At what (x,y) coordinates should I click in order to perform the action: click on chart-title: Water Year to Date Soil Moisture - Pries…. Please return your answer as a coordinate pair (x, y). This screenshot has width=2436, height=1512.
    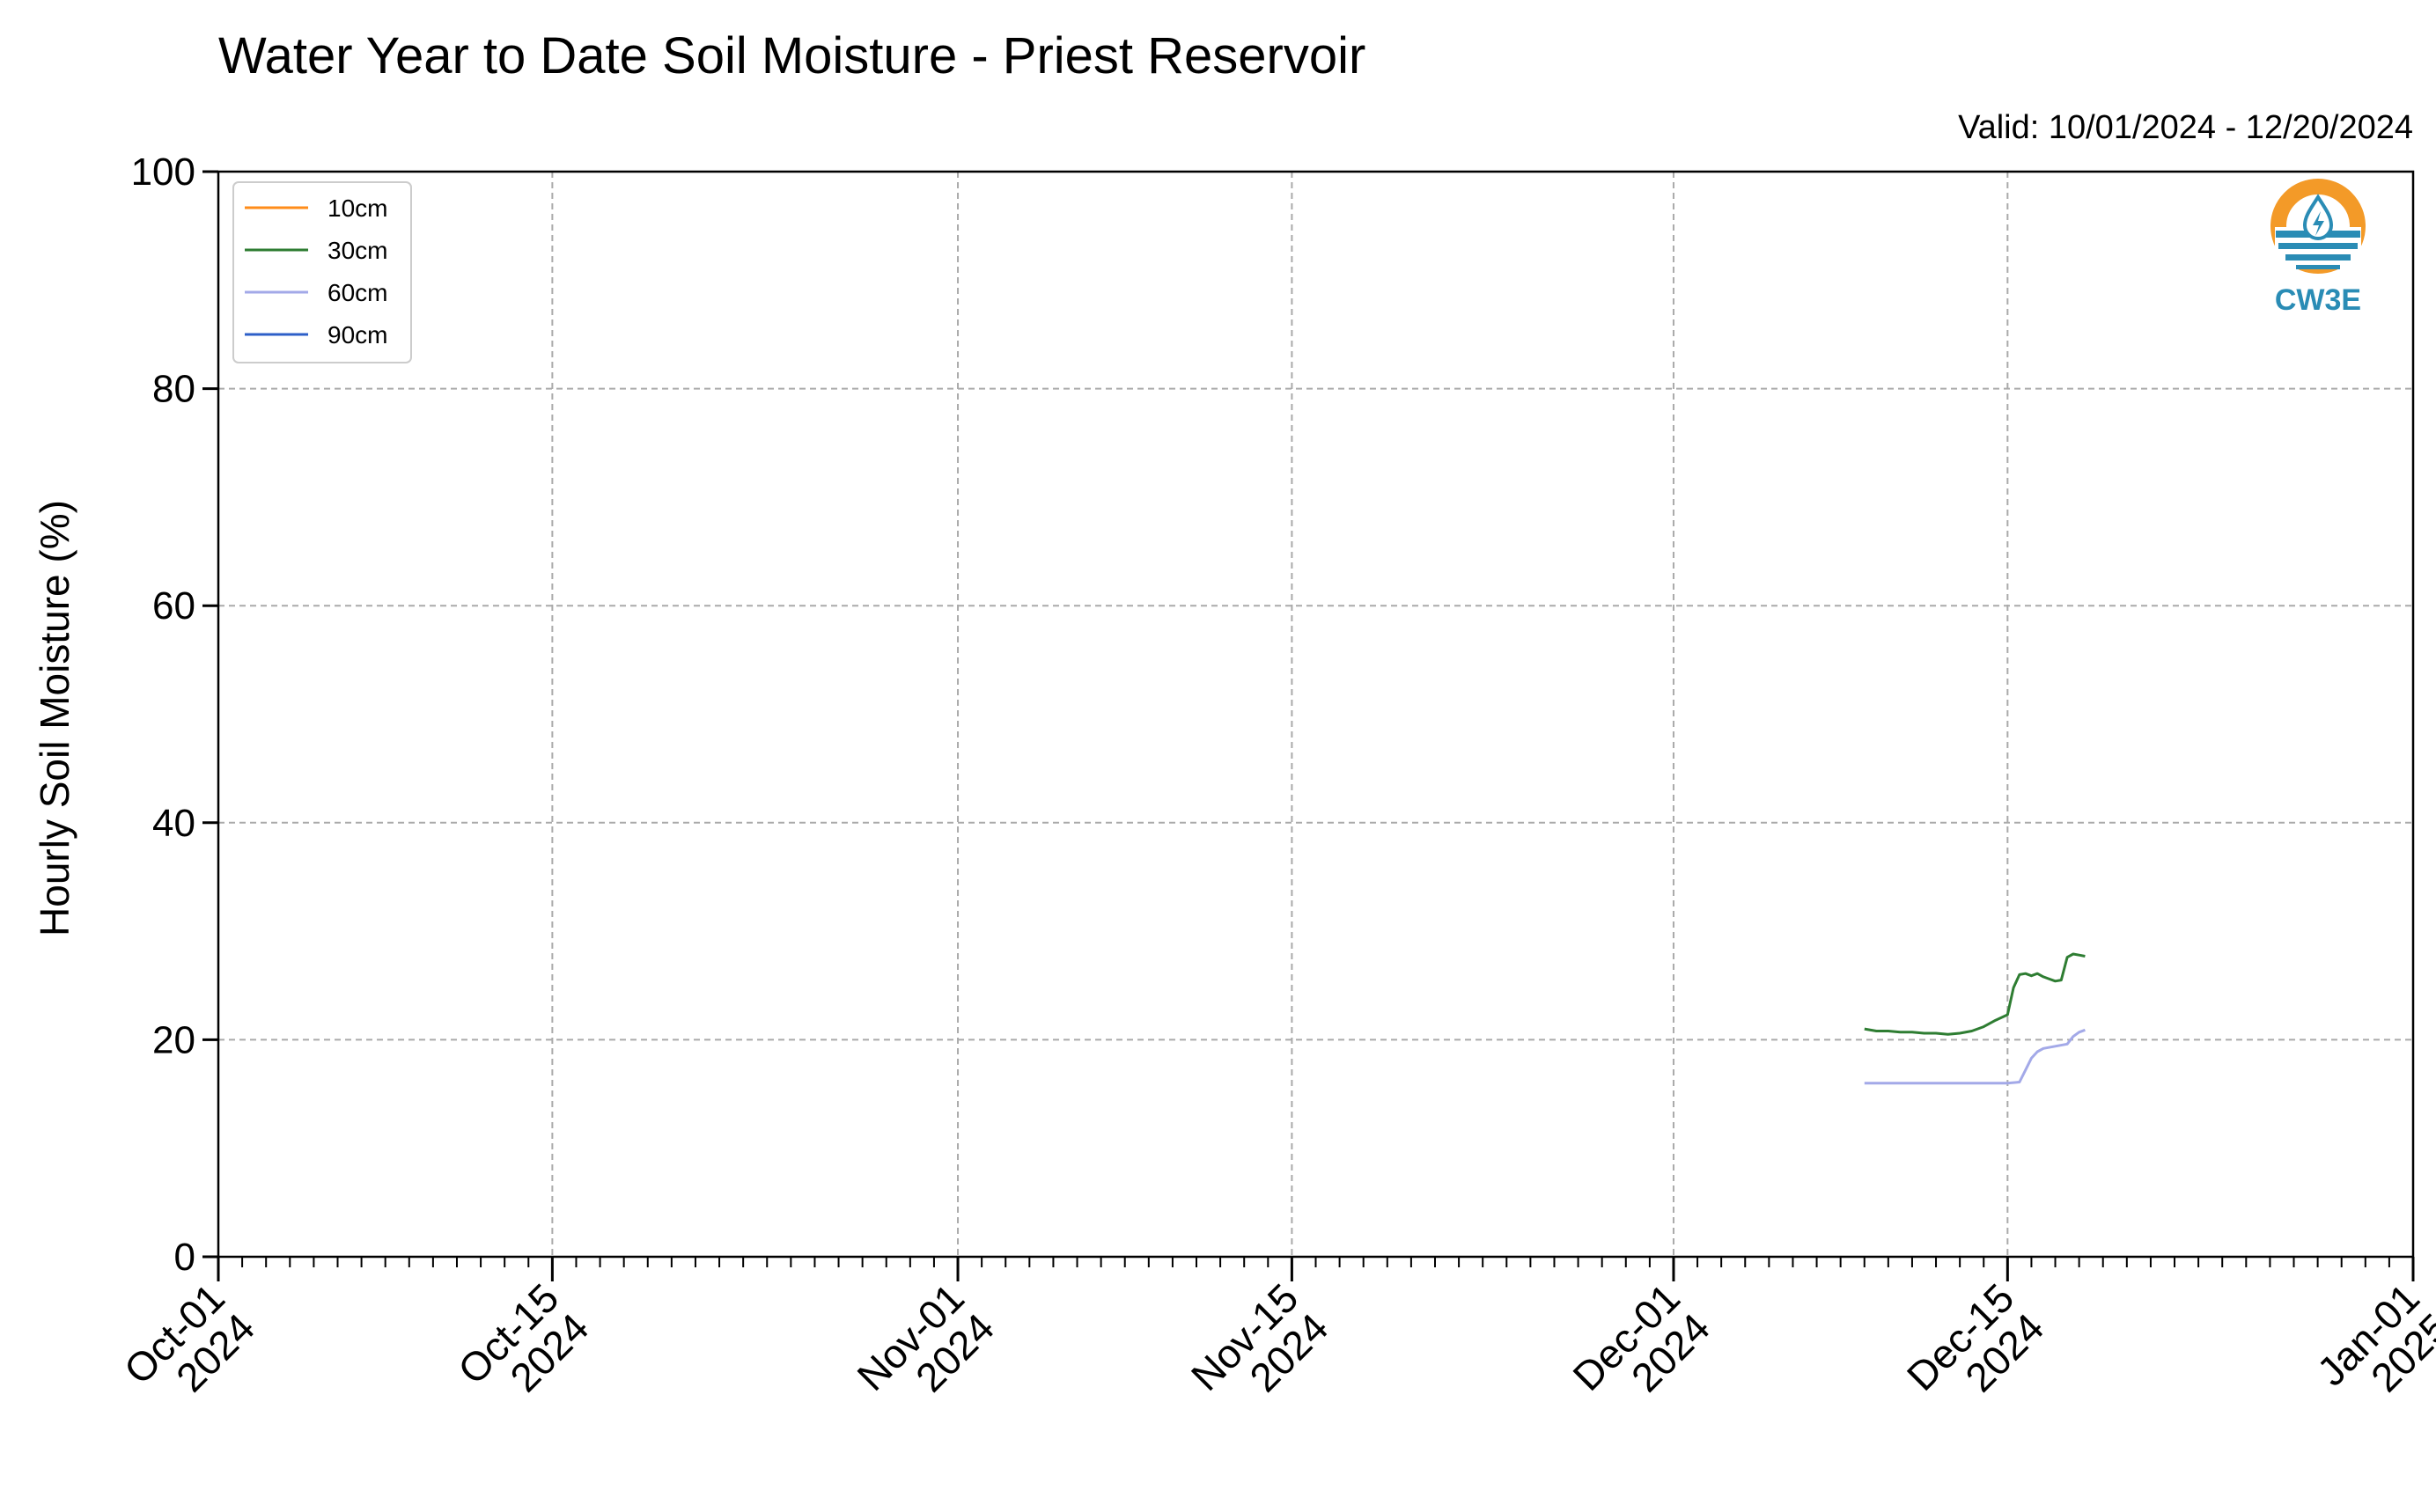
    Looking at the image, I should click on (791, 55).